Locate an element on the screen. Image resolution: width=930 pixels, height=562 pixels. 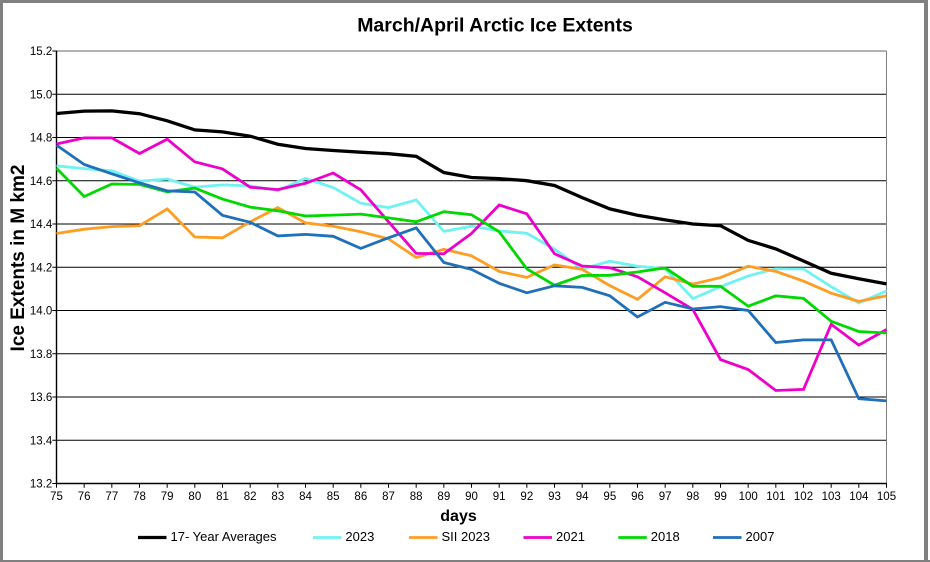
svg-text: 96 is located at coordinates (637, 497).